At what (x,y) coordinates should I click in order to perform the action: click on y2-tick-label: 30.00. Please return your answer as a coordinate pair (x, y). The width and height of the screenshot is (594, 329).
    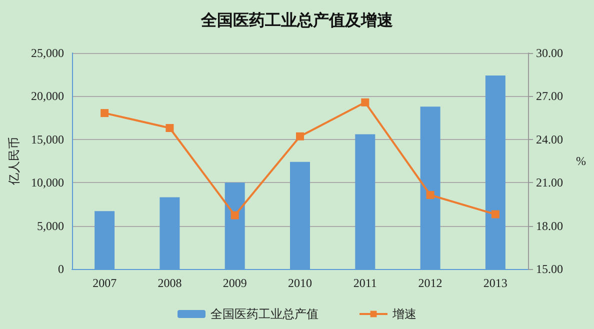
    Looking at the image, I should click on (549, 53).